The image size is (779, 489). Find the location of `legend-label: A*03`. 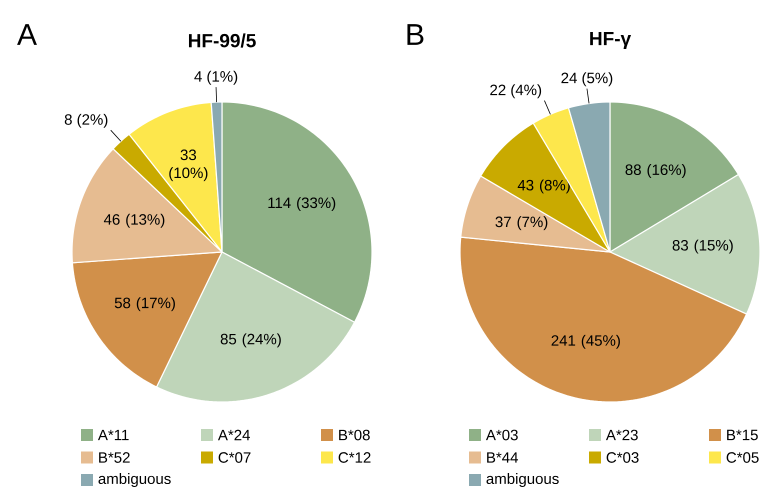

legend-label: A*03 is located at coordinates (502, 435).